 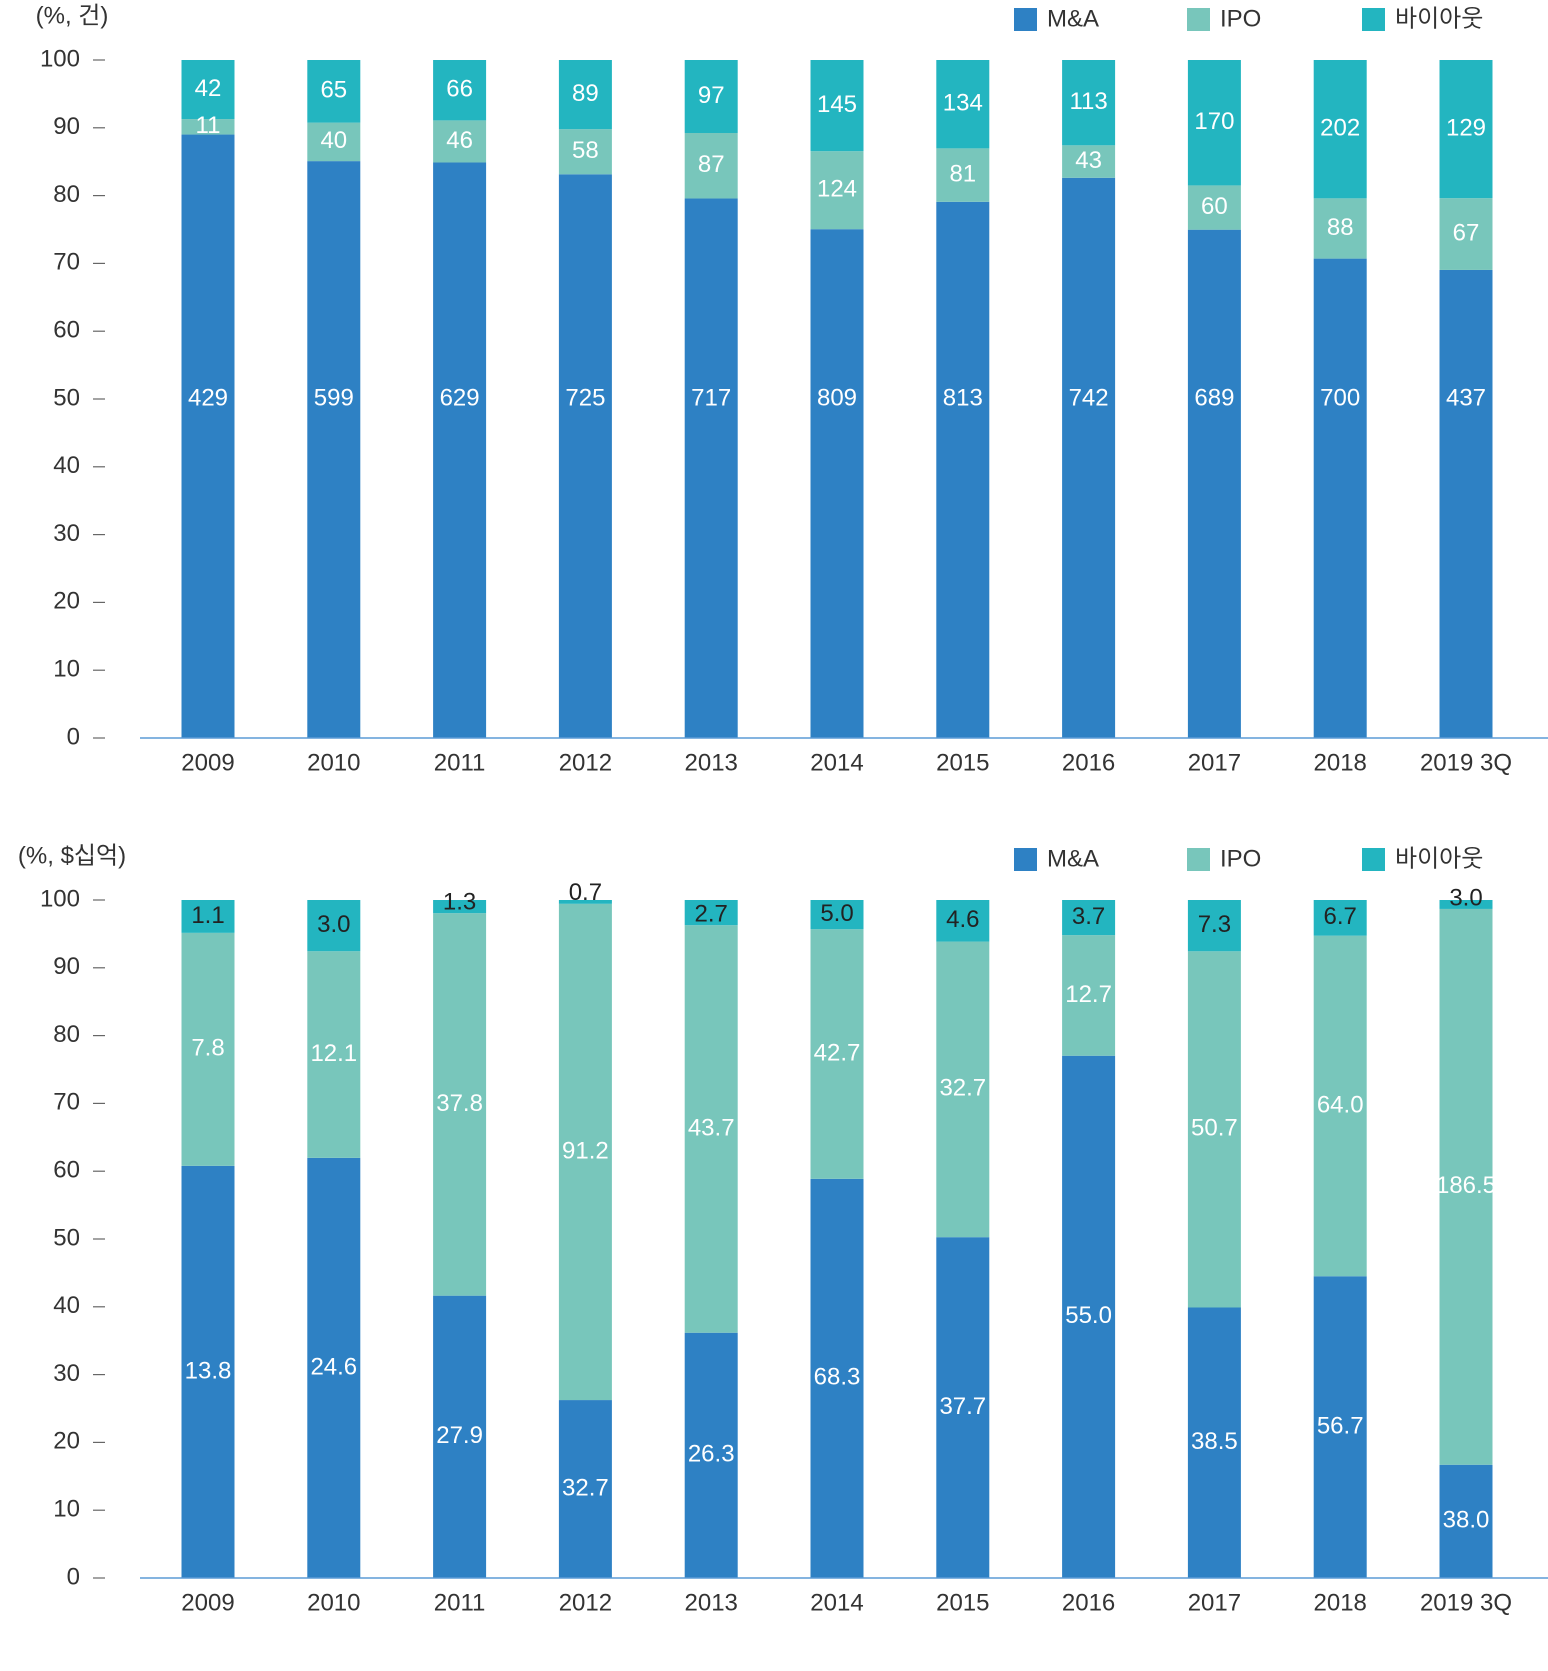 I want to click on data-label-ipo: 58, so click(x=585, y=150).